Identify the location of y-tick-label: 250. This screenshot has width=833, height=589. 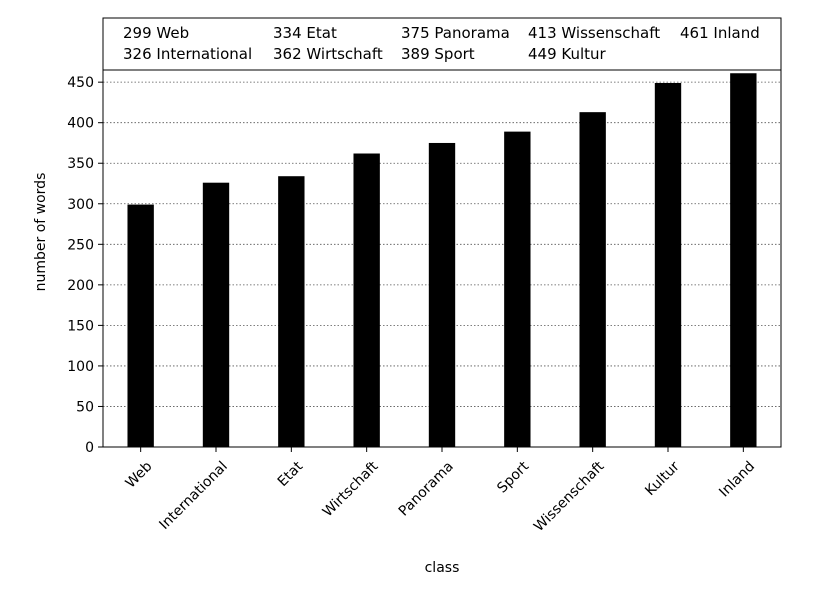
(80, 245).